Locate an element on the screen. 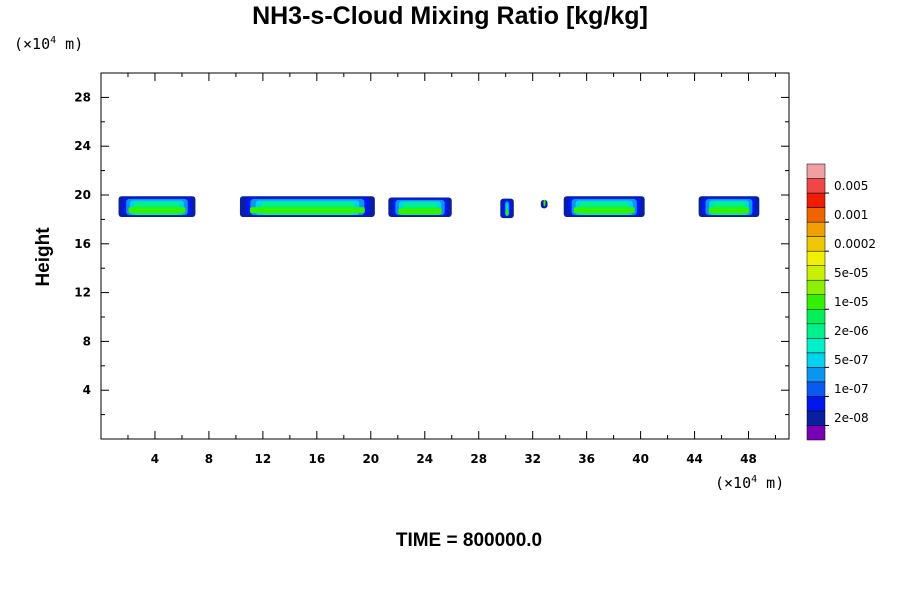 The image size is (900, 600). colorbar-label: 0.001 is located at coordinates (851, 215).